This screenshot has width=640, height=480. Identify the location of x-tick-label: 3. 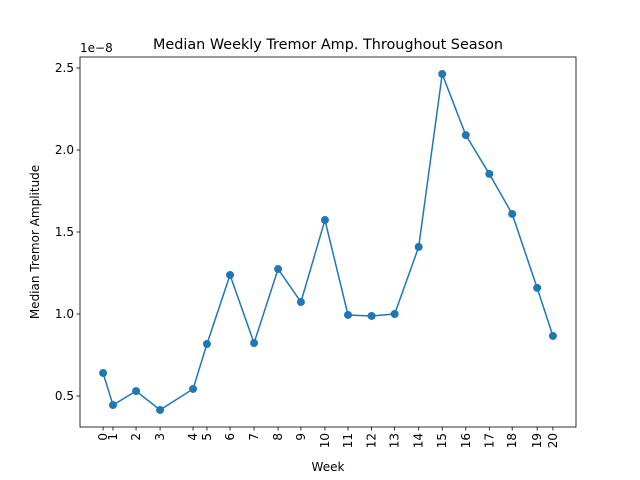
(160, 437).